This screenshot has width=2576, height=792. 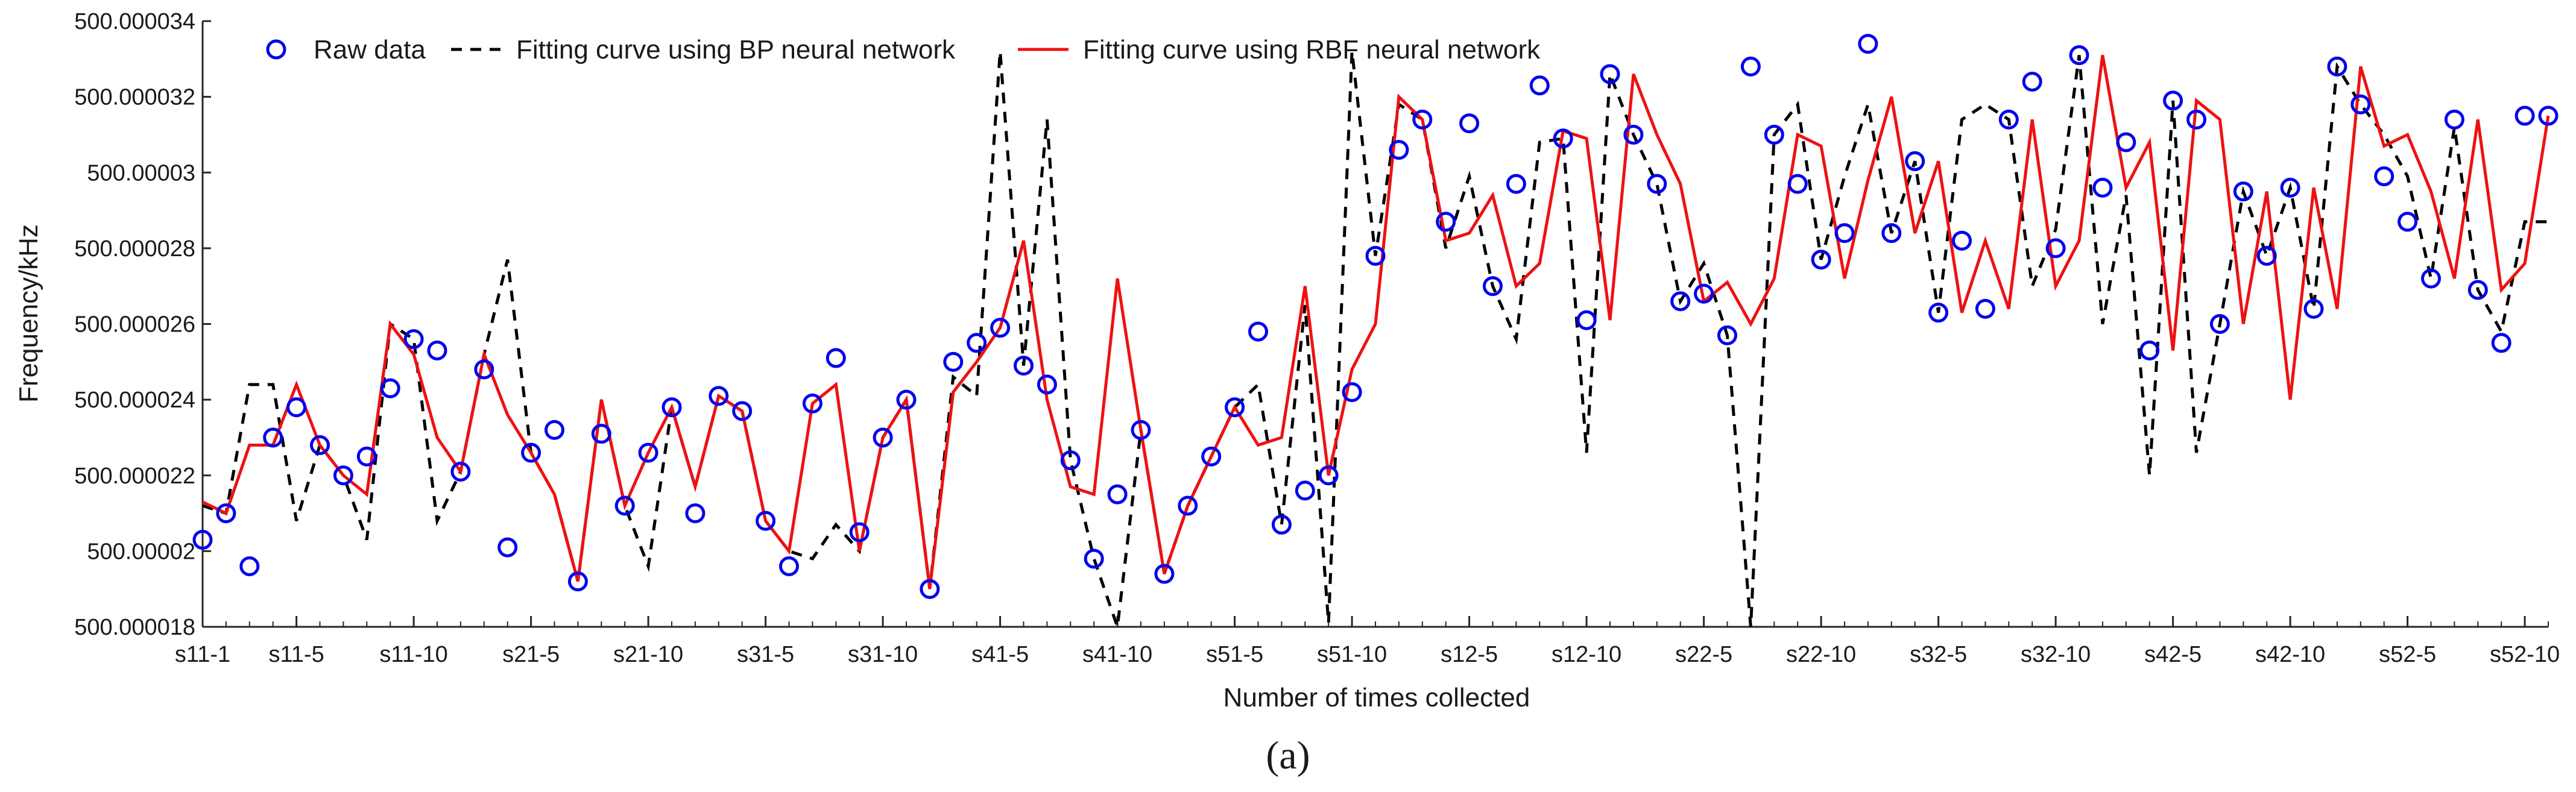 I want to click on legend-rbf-label: Fitting curve using RBF neural network, so click(x=1312, y=49).